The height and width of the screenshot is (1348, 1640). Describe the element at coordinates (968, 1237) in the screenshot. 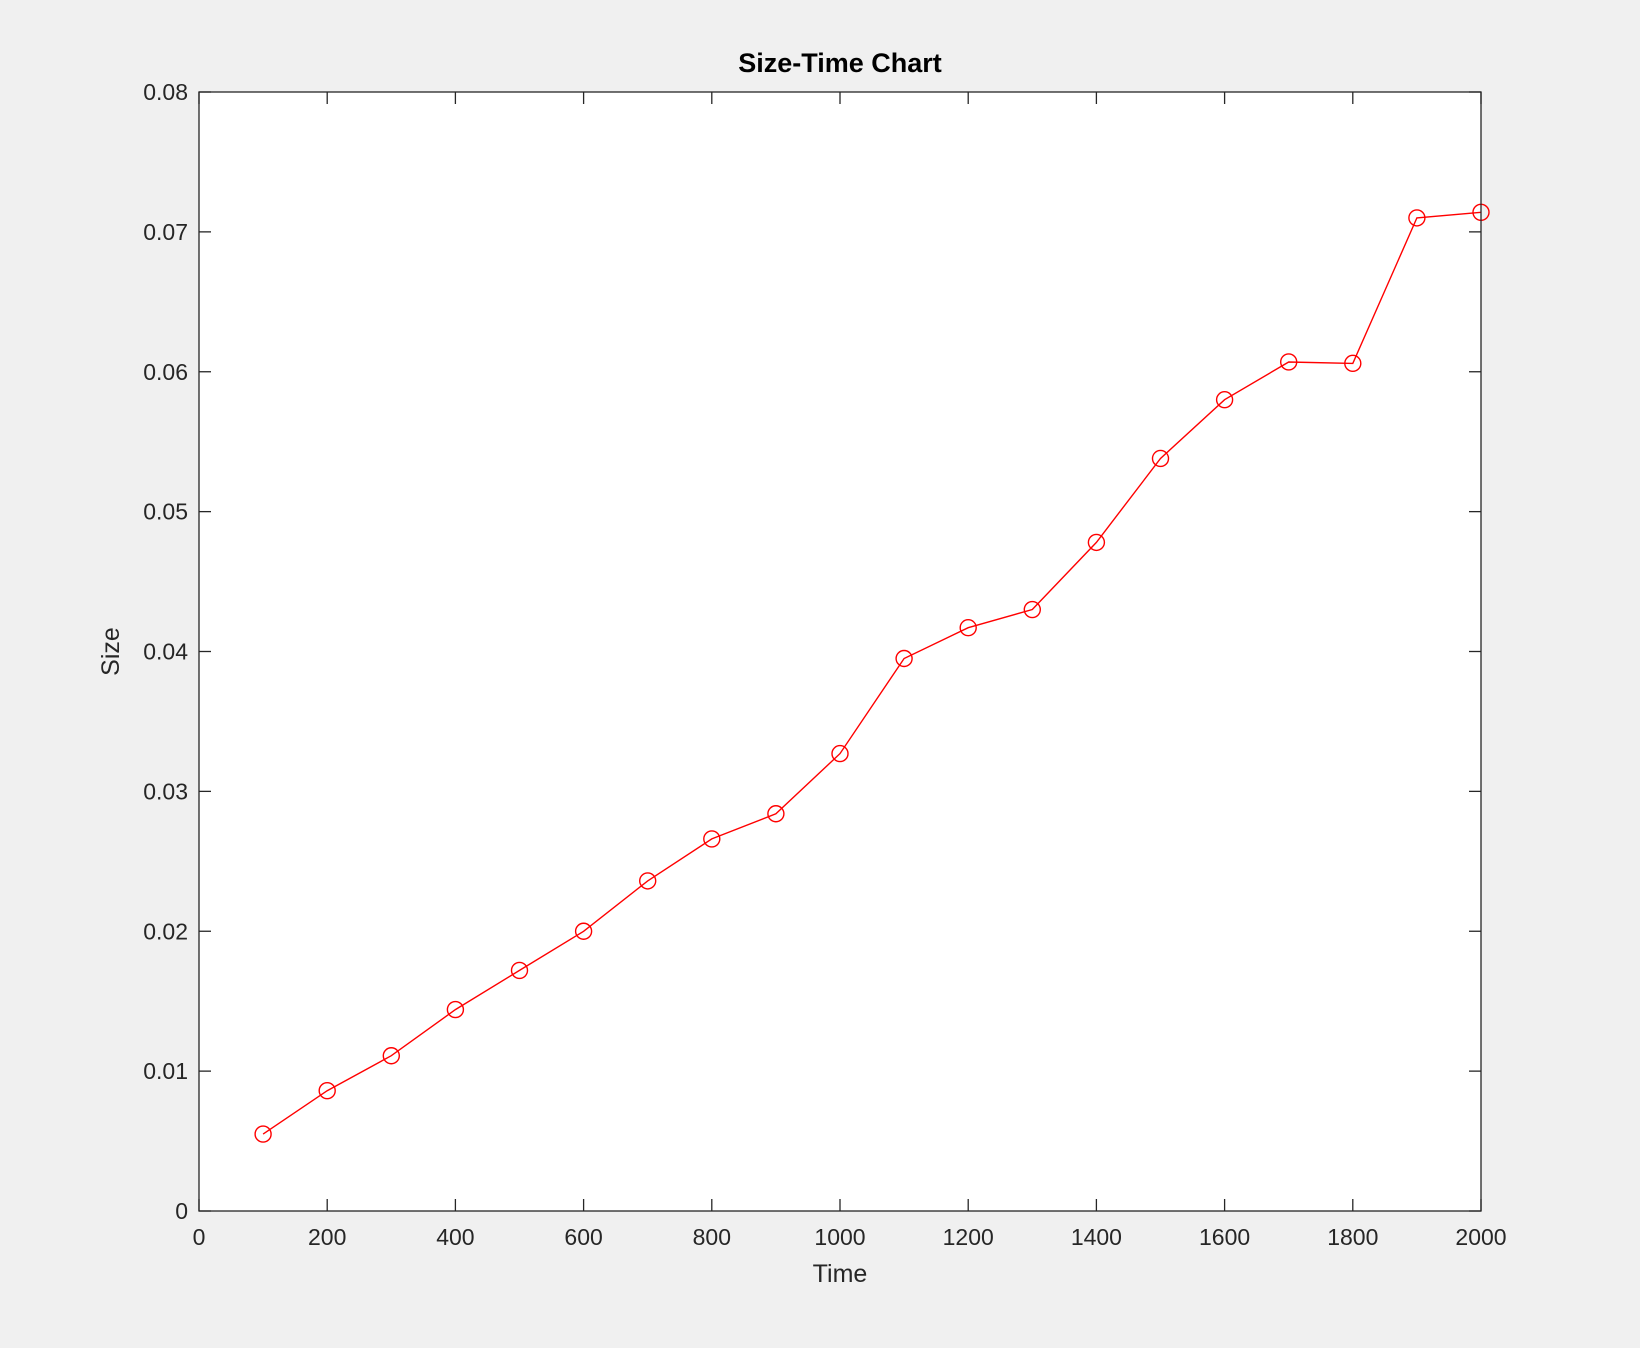

I see `x-tick-label: 1200` at that location.